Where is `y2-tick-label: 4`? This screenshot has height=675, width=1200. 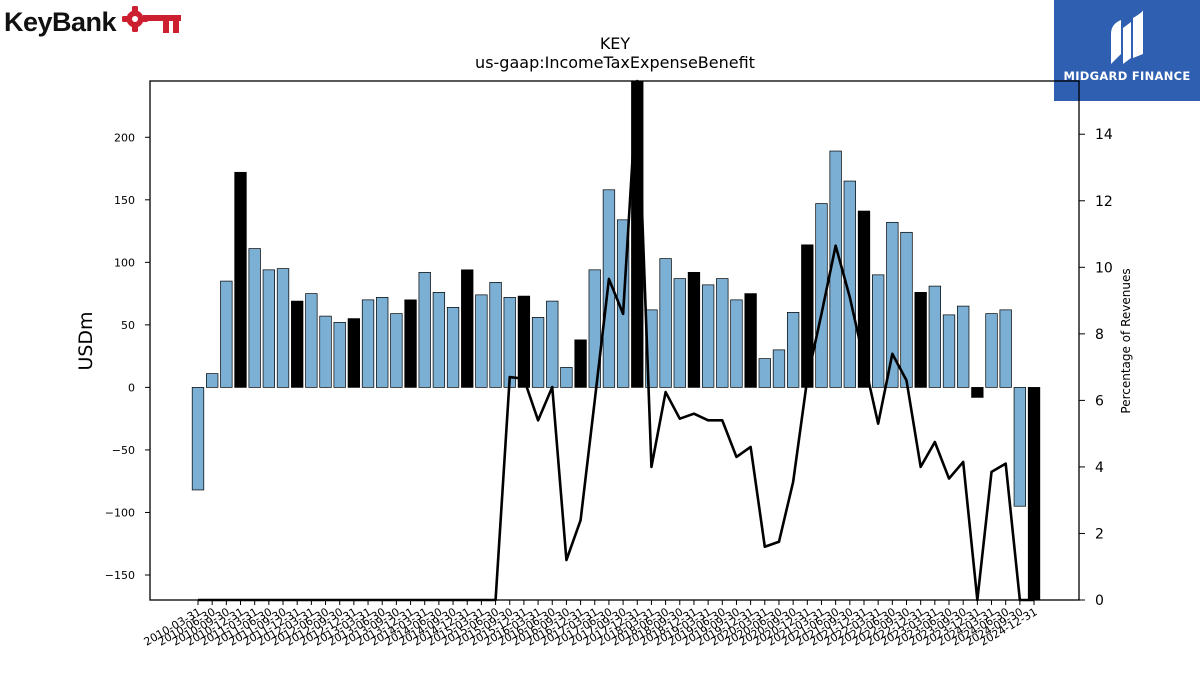 y2-tick-label: 4 is located at coordinates (1099, 468).